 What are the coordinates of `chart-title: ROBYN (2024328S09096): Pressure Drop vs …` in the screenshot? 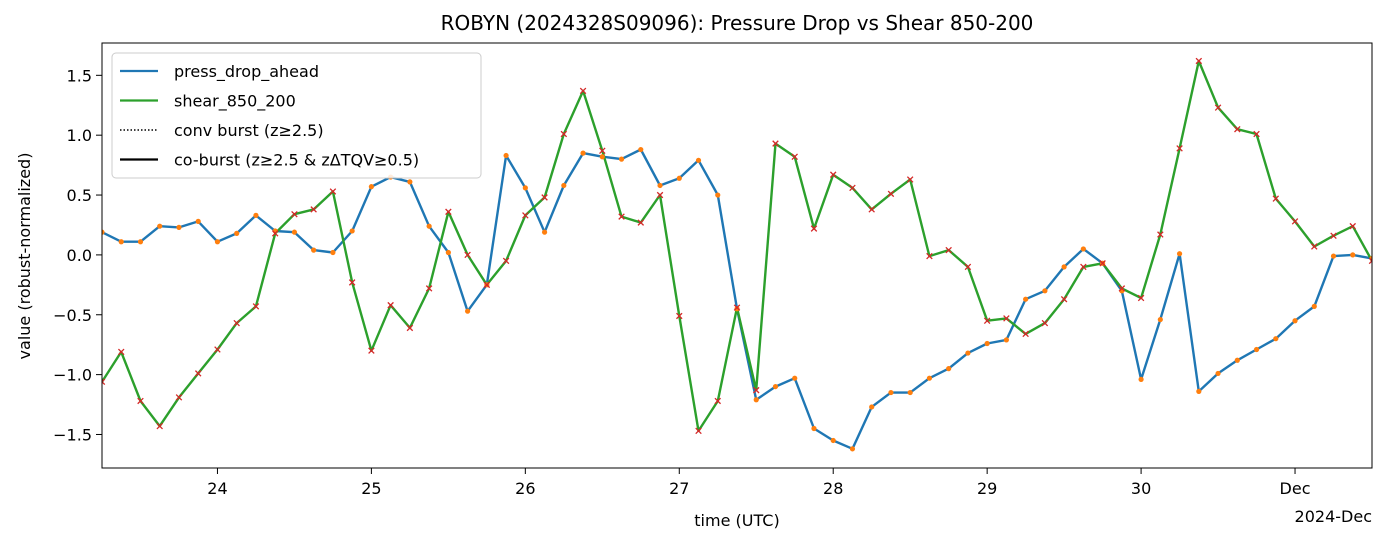 It's located at (737, 23).